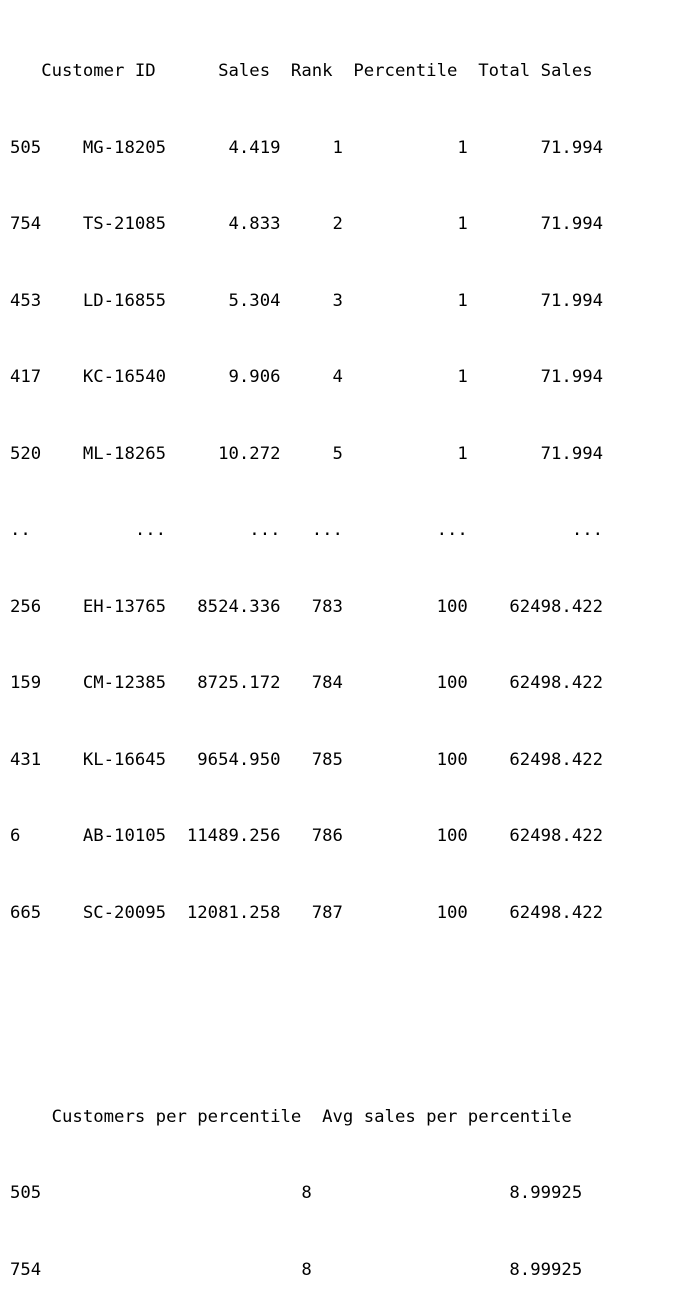 The width and height of the screenshot is (679, 1312). Describe the element at coordinates (307, 377) in the screenshot. I see `table1-row: 417 KC-16540 9.906 4 1 71.994` at that location.